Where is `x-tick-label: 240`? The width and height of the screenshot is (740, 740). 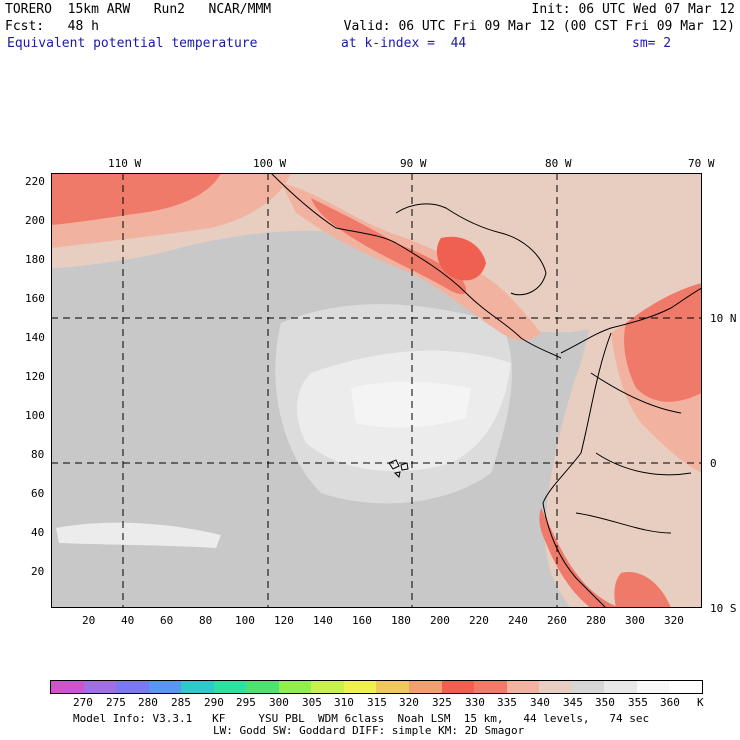
x-tick-label: 240 is located at coordinates (518, 620).